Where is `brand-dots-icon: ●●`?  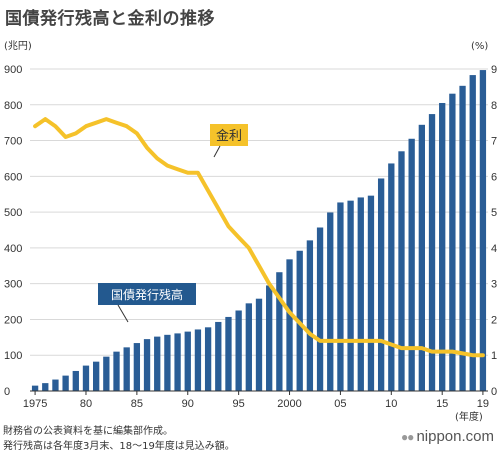 brand-dots-icon: ●● is located at coordinates (407, 437).